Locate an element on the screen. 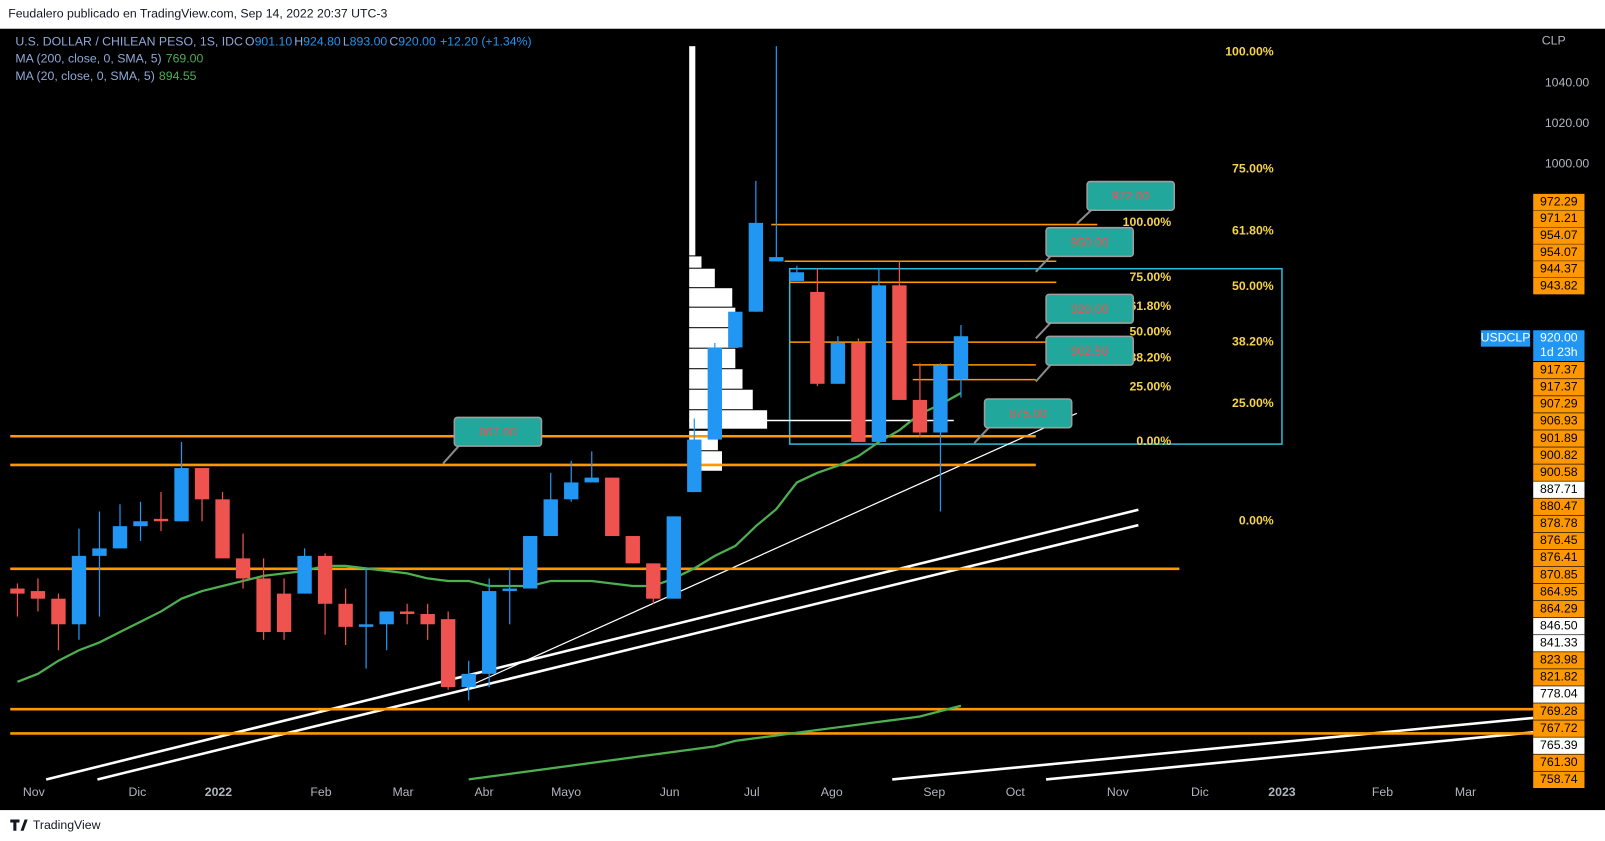 The width and height of the screenshot is (1605, 841). price-tag-label: 765.39 is located at coordinates (1559, 745).